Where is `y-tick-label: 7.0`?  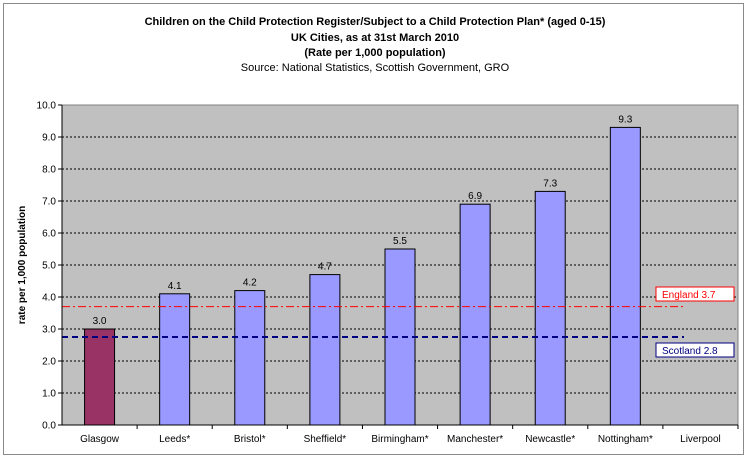 y-tick-label: 7.0 is located at coordinates (49, 202).